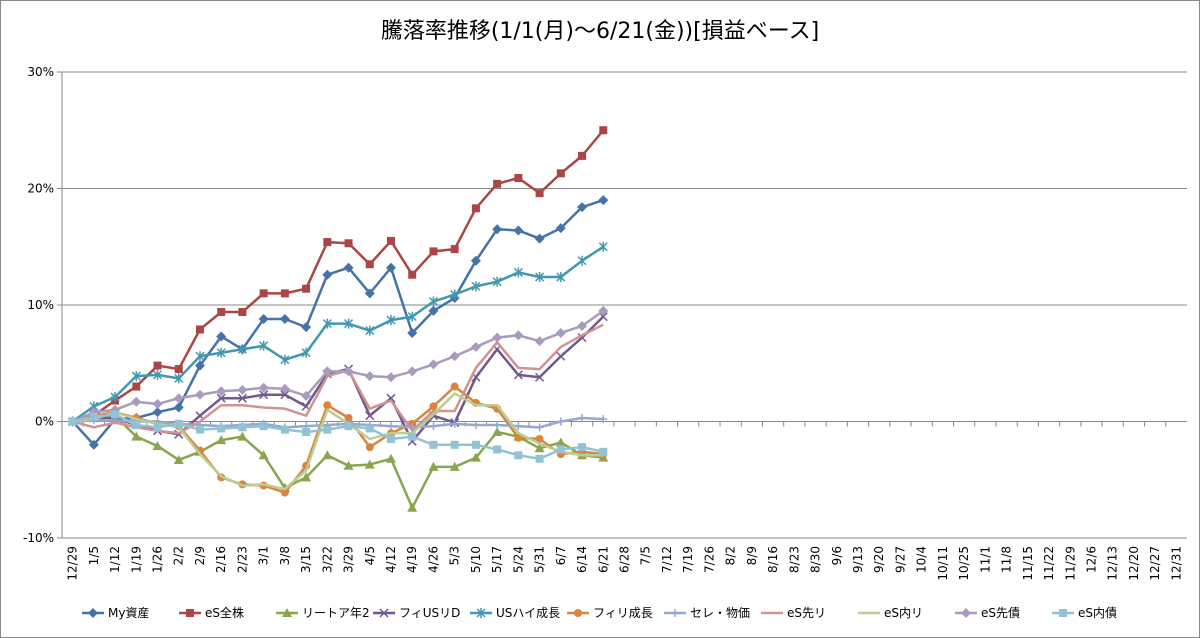 Image resolution: width=1200 pixels, height=638 pixels. What do you see at coordinates (1070, 563) in the screenshot?
I see `x-tick-label: 11/29` at bounding box center [1070, 563].